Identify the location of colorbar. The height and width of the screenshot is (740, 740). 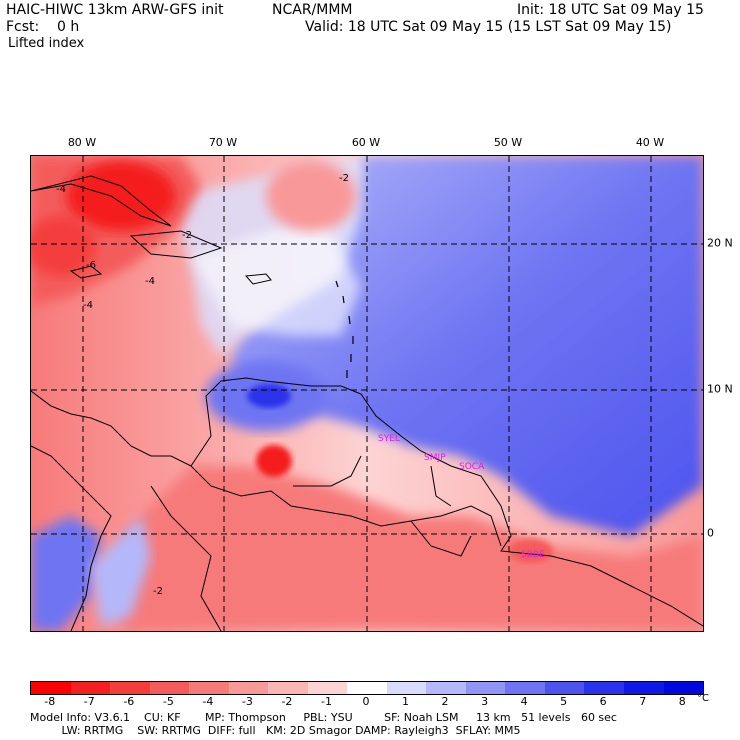
(367, 688).